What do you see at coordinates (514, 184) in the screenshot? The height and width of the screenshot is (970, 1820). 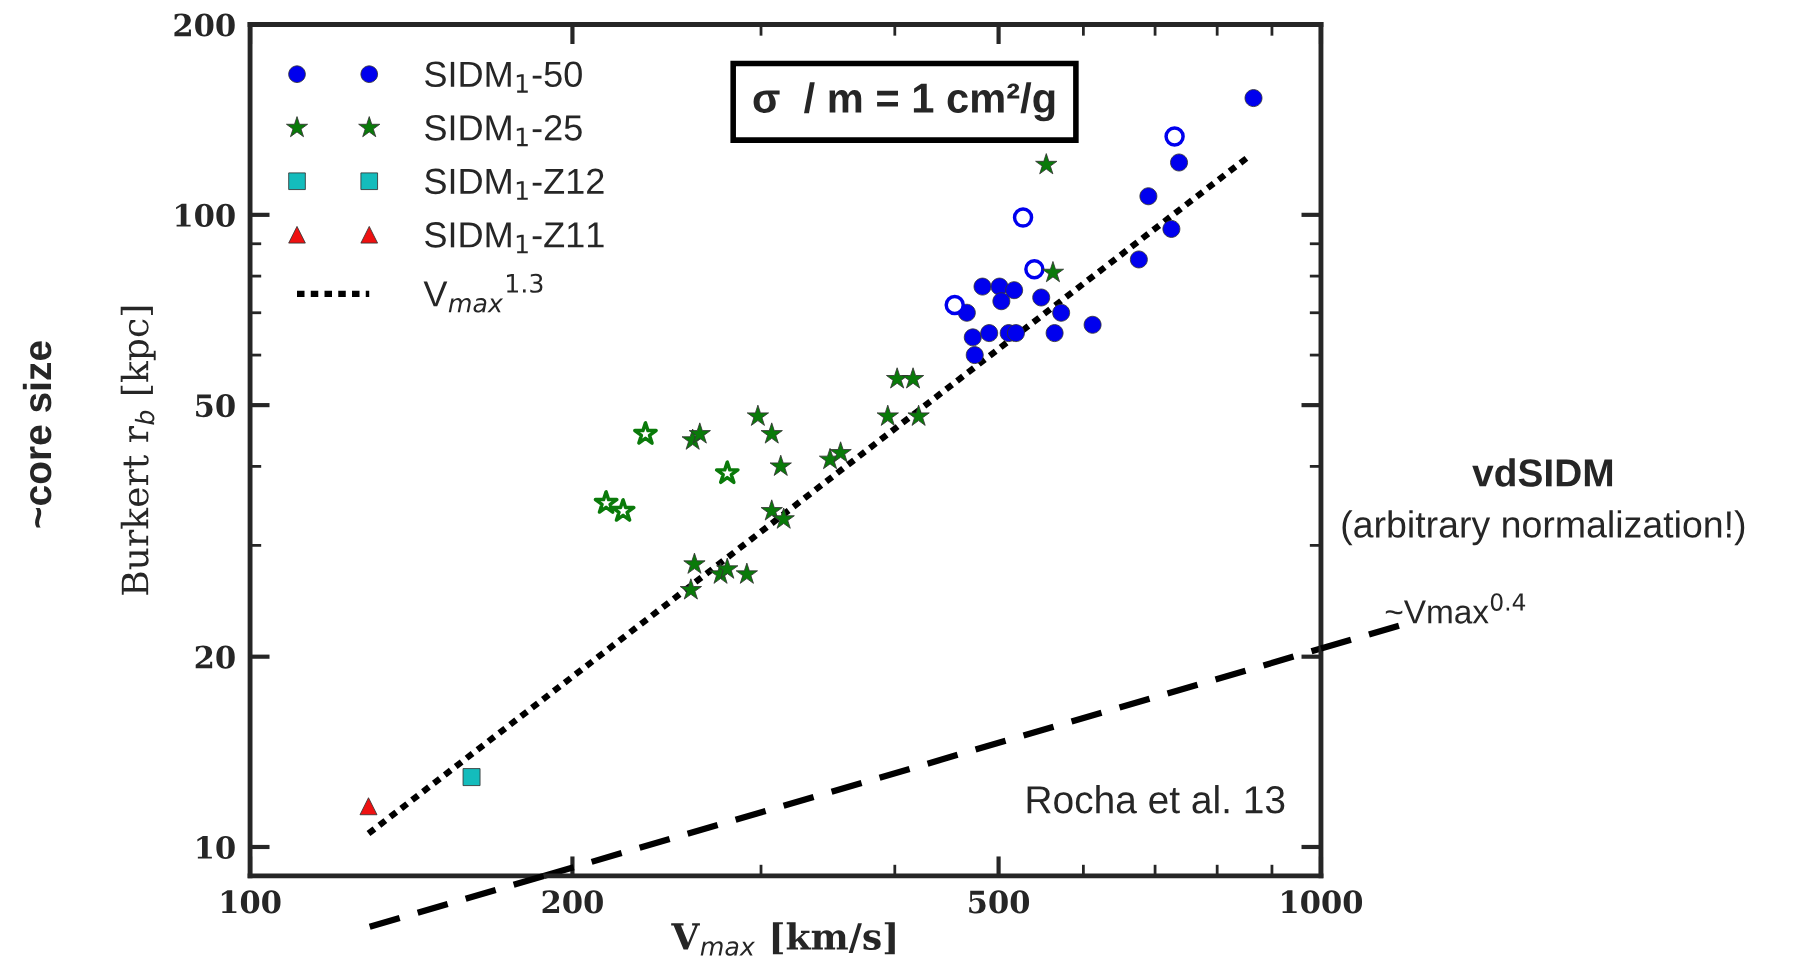 I see `legend-label: SIDM$_{1}$-Z12` at bounding box center [514, 184].